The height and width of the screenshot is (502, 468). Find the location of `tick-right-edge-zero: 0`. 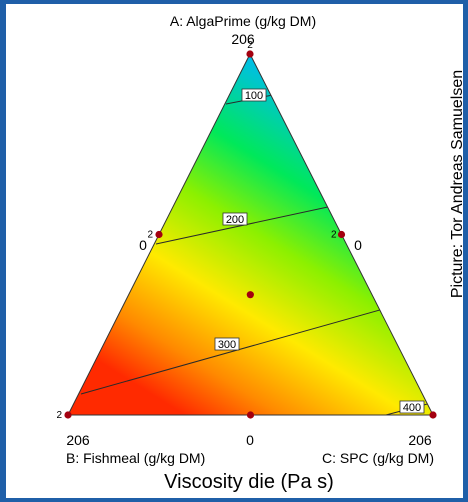

tick-right-edge-zero: 0 is located at coordinates (358, 245).